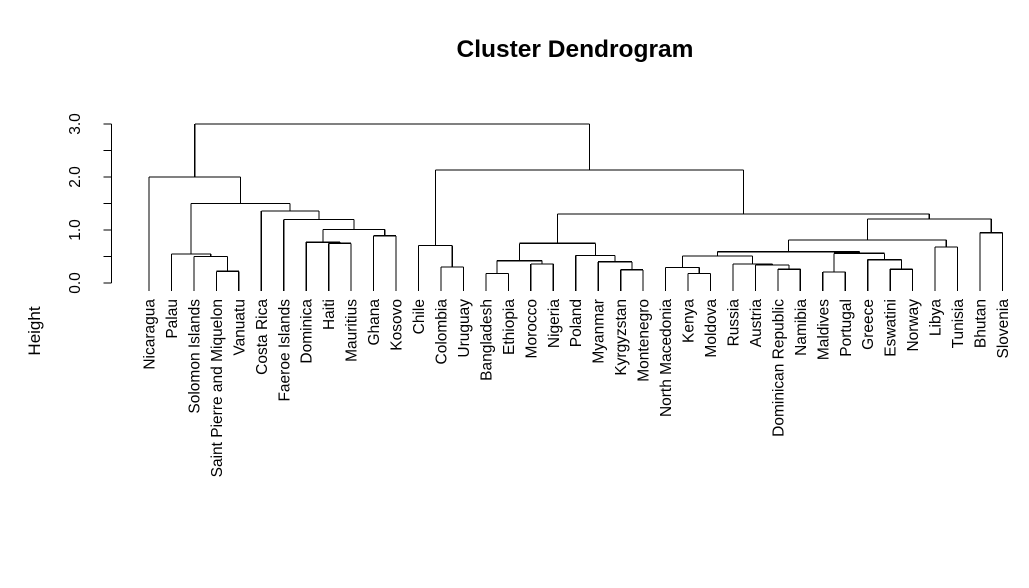 This screenshot has width=1029, height=588. What do you see at coordinates (419, 316) in the screenshot?
I see `leaf-label: Chile` at bounding box center [419, 316].